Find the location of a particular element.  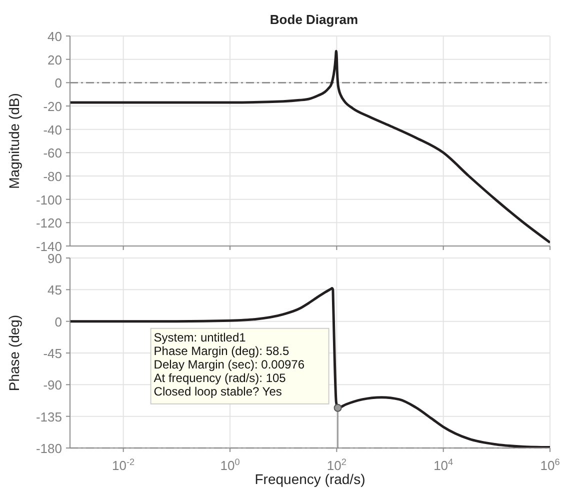

x-tick-label: 10$^{-2}$ is located at coordinates (123, 465).